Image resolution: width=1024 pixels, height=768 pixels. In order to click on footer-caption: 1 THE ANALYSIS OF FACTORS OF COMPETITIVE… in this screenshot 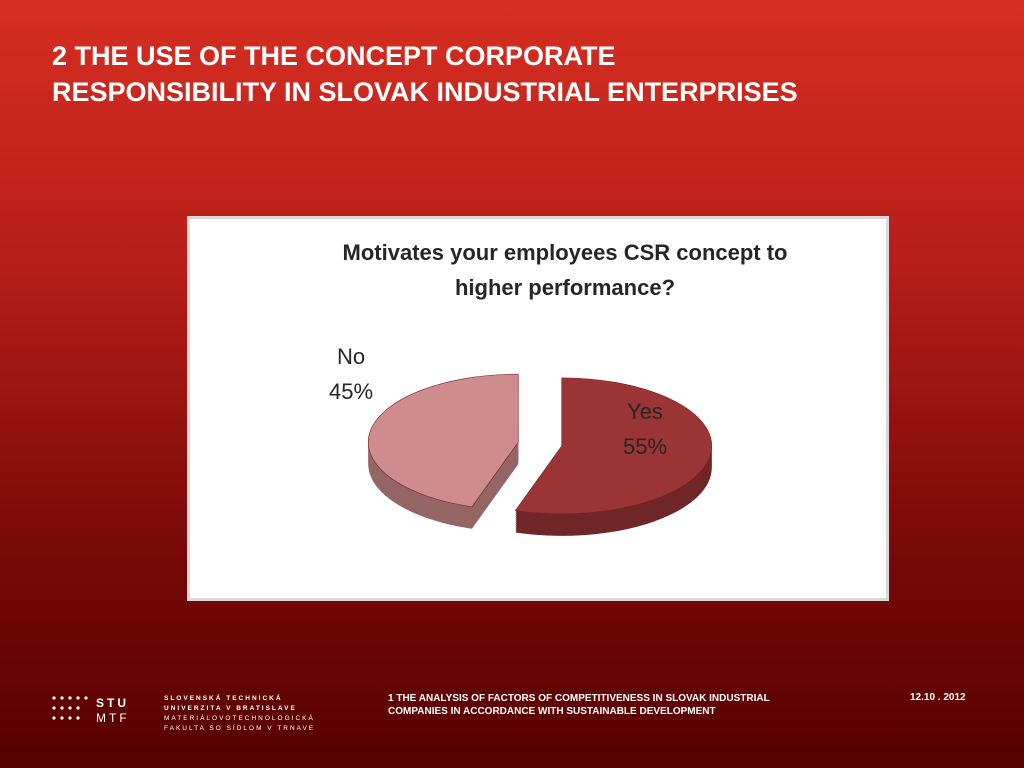, I will do `click(623, 705)`.